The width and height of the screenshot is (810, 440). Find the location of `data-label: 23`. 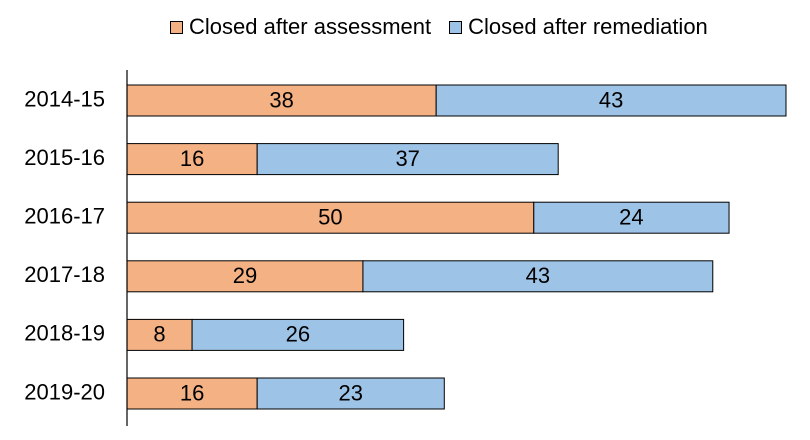

data-label: 23 is located at coordinates (350, 392).